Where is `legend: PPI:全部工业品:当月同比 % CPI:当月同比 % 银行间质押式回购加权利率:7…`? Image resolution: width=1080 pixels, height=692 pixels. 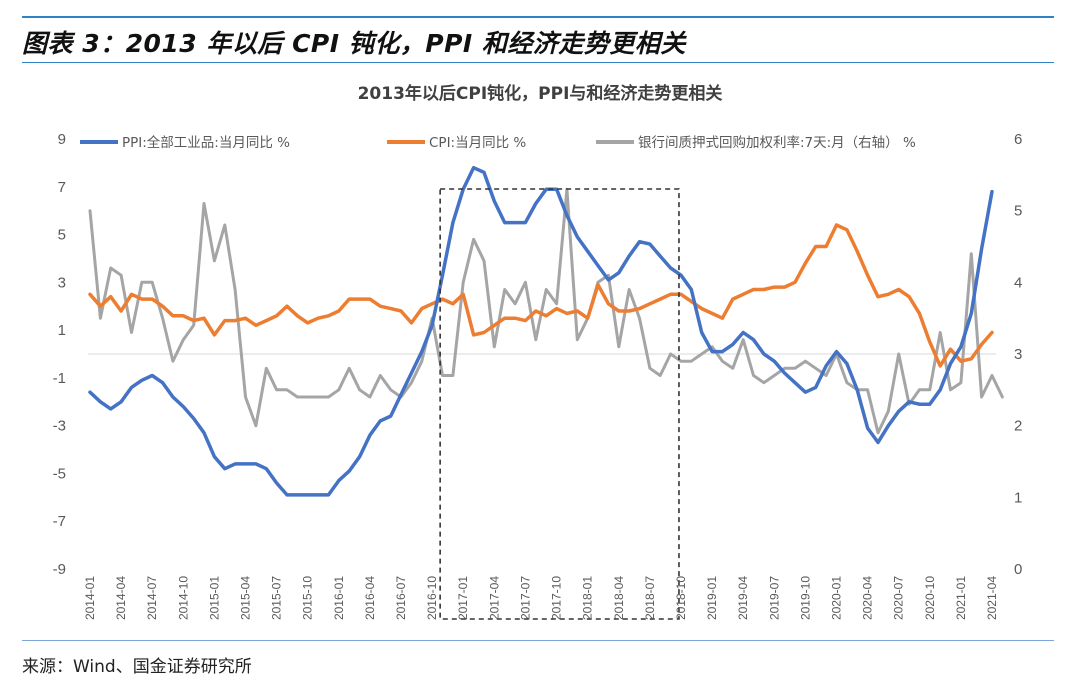
legend: PPI:全部工业品:当月同比 % CPI:当月同比 % 银行间质押式回购加权利率:7… is located at coordinates (498, 142).